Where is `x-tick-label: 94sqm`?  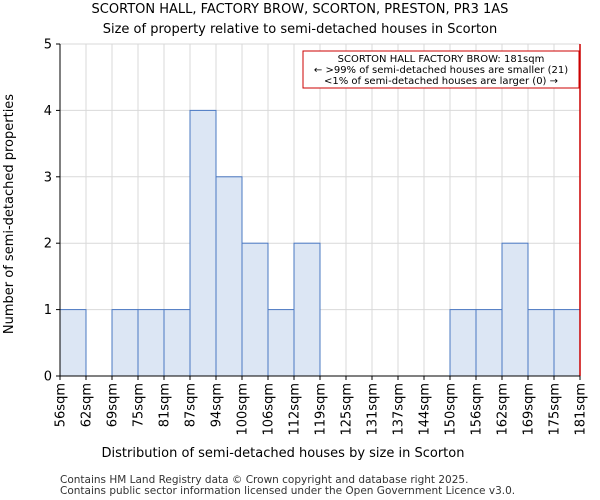 x-tick-label: 94sqm is located at coordinates (217, 405).